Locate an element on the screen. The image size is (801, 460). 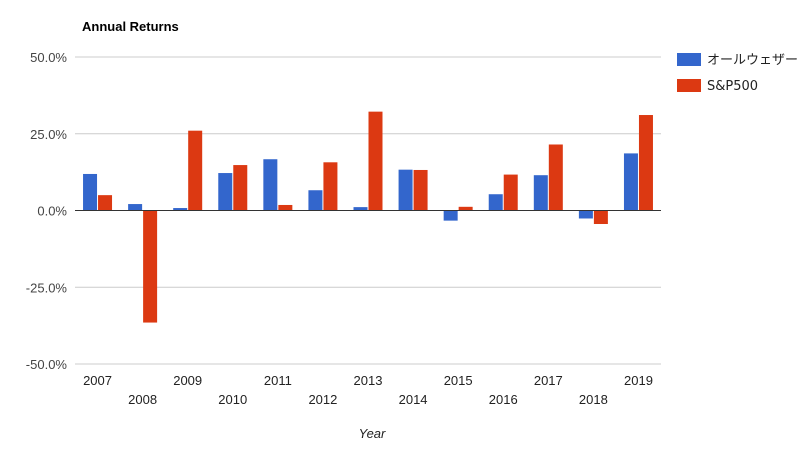
x-tick-label: 2013 is located at coordinates (368, 380).